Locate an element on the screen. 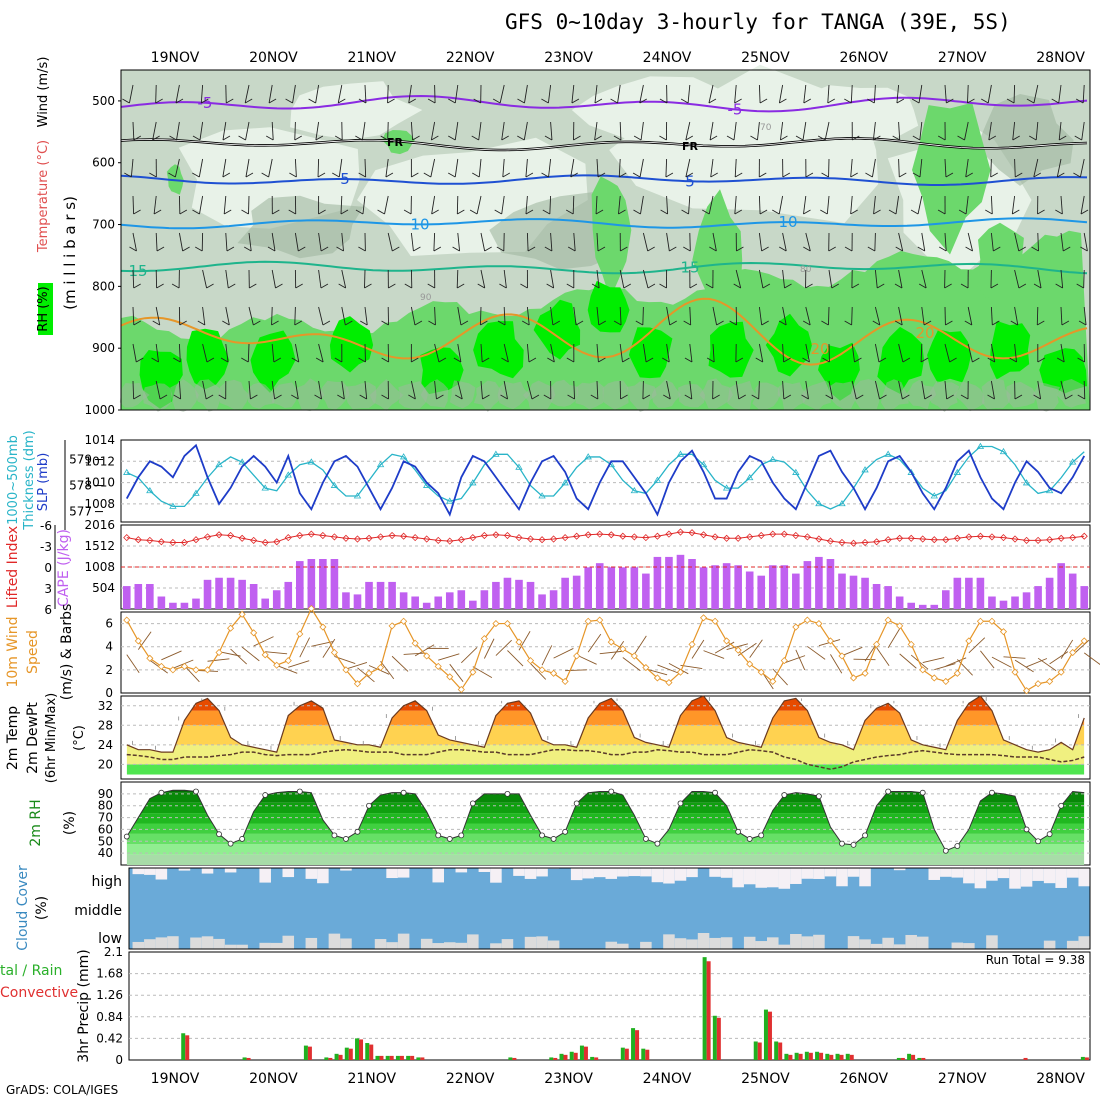 The width and height of the screenshot is (1100, 1100). date-label-bottom: 21NOV is located at coordinates (371, 1079).